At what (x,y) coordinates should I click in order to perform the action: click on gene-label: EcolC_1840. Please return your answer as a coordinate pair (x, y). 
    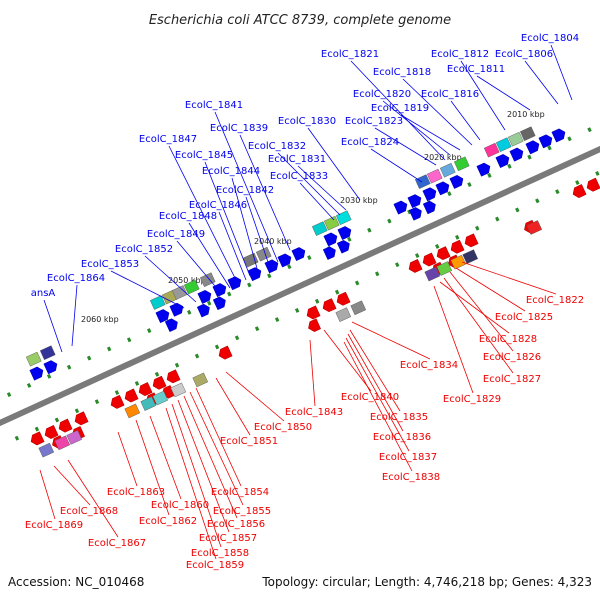
    Looking at the image, I should click on (370, 397).